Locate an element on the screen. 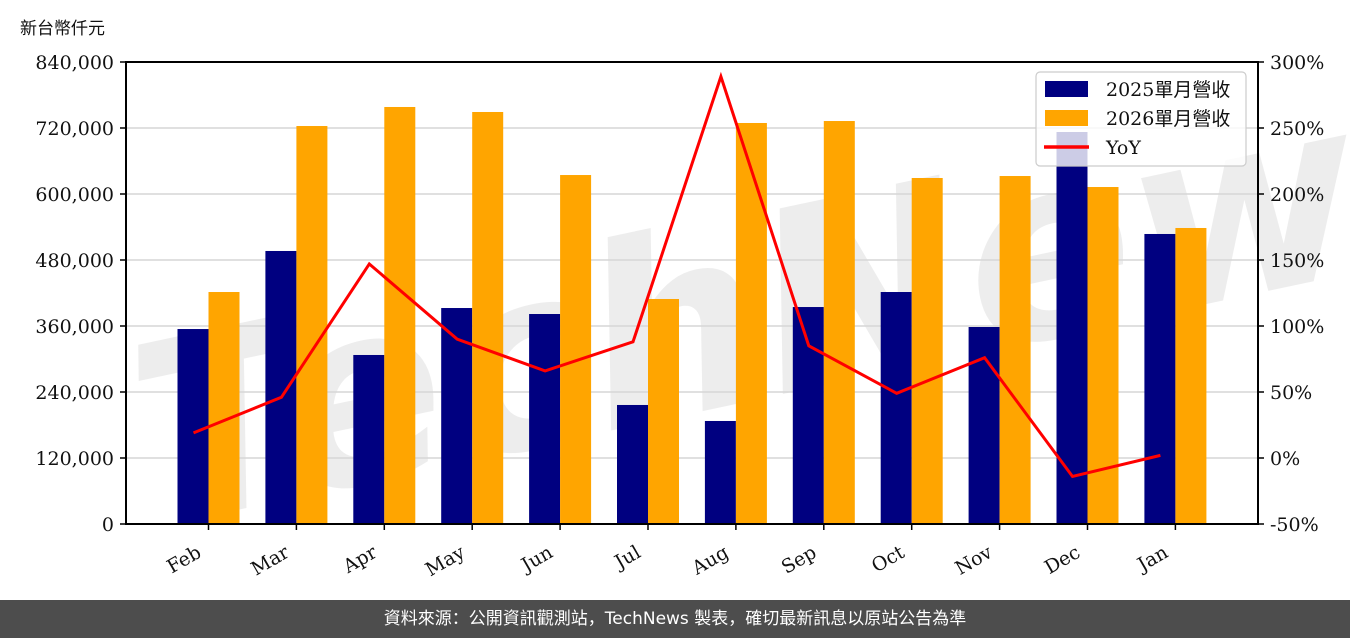 This screenshot has height=638, width=1350. legend-box is located at coordinates (1141, 119).